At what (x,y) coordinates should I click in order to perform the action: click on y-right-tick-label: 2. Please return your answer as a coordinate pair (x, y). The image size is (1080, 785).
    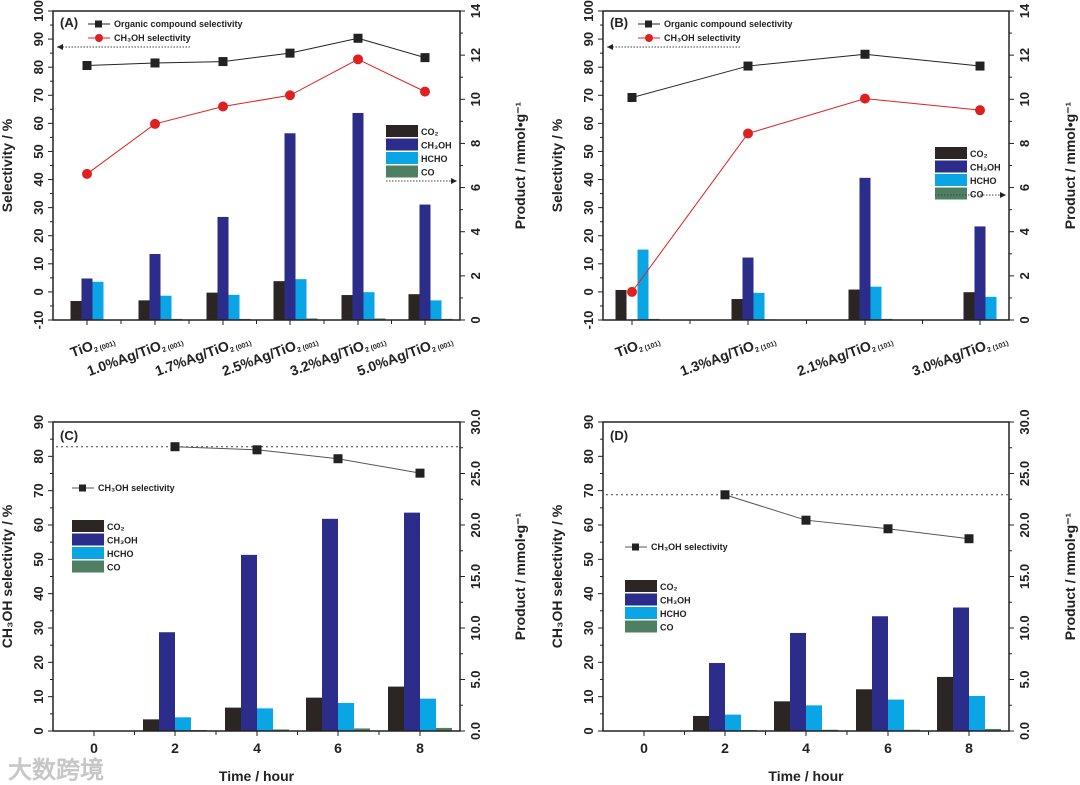
    Looking at the image, I should click on (1024, 275).